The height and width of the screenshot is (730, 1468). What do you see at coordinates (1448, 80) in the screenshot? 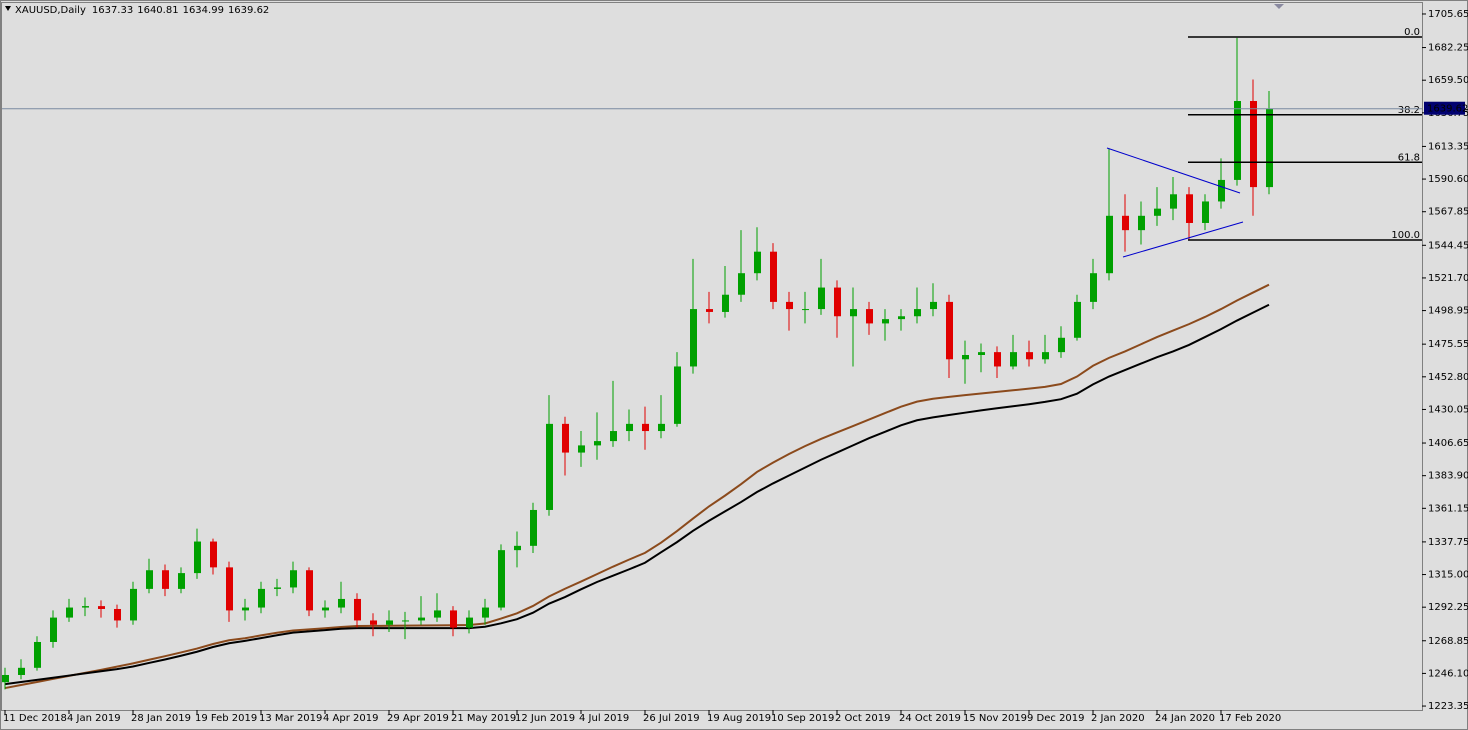
I see `y-tick-label: 1659.50` at bounding box center [1448, 80].